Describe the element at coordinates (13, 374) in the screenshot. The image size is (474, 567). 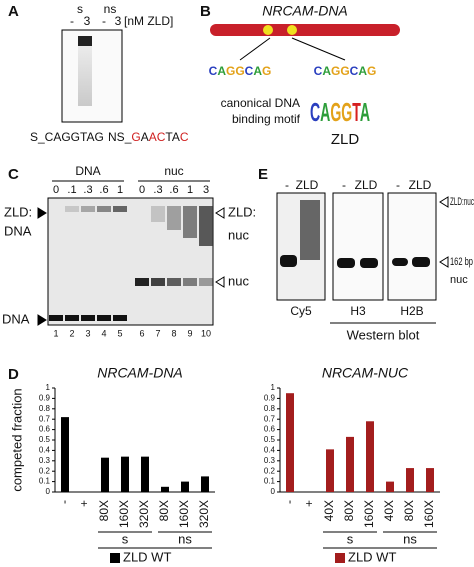
I see `panel-label: D` at that location.